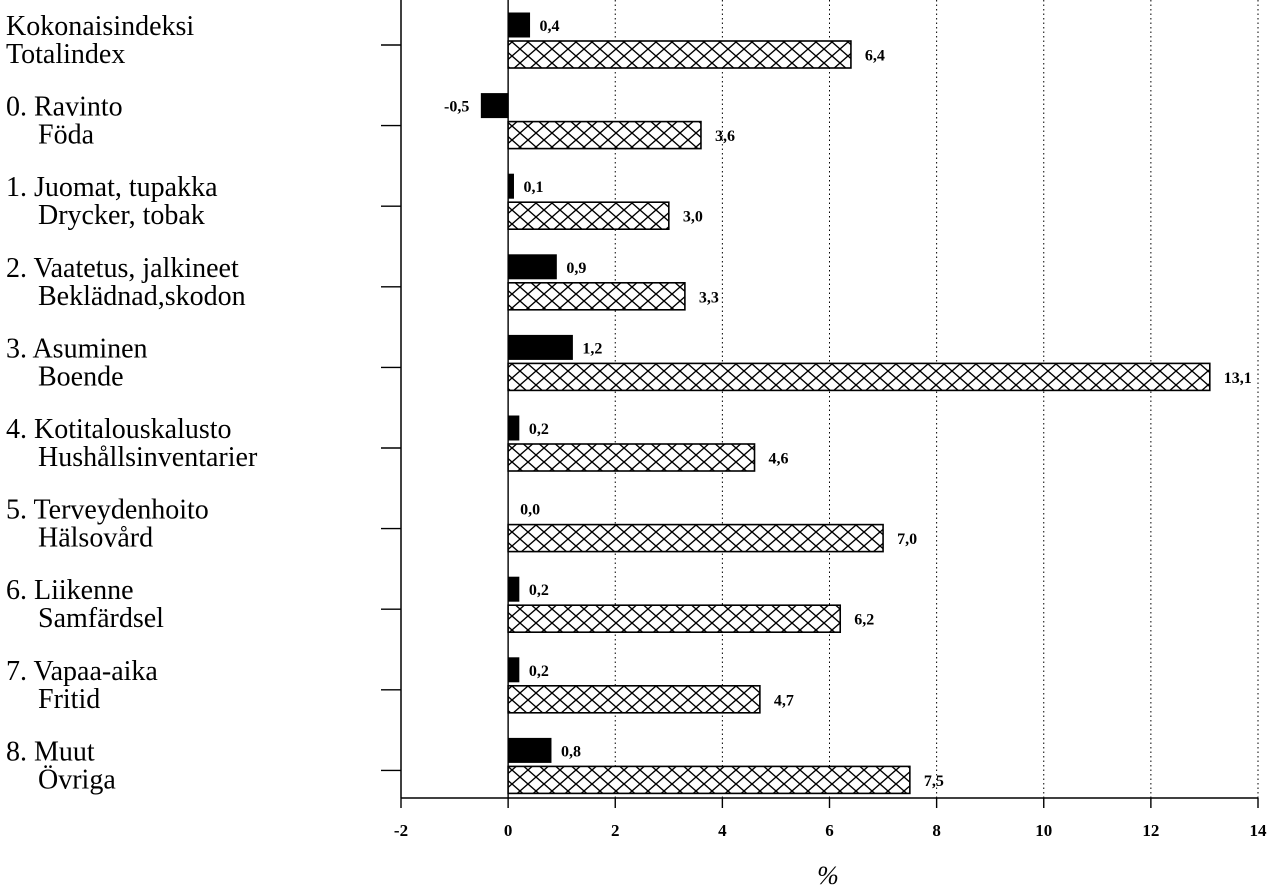 Image resolution: width=1276 pixels, height=888 pixels. What do you see at coordinates (69, 699) in the screenshot?
I see `category-label-sv: Fritid` at bounding box center [69, 699].